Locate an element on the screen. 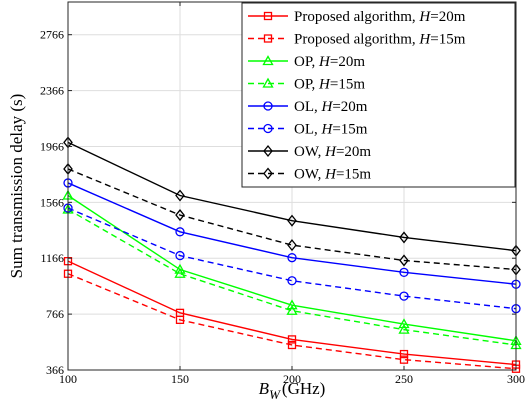 Image resolution: width=527 pixels, height=400 pixels. x-tick-label: 300 is located at coordinates (516, 379).